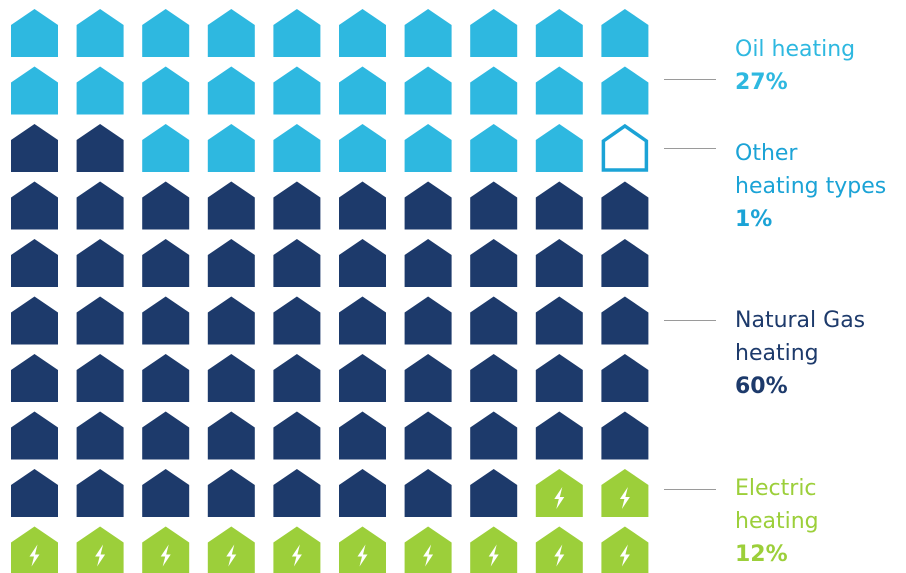 The width and height of the screenshot is (906, 573). I want to click on legend-label: heating, so click(777, 521).